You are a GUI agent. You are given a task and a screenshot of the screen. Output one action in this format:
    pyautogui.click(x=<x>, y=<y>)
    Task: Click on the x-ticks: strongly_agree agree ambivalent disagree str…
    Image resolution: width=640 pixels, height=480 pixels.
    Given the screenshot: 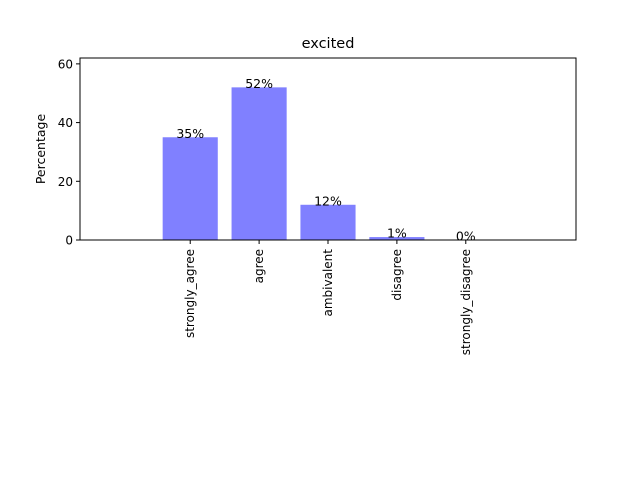 What is the action you would take?
    pyautogui.click(x=328, y=297)
    